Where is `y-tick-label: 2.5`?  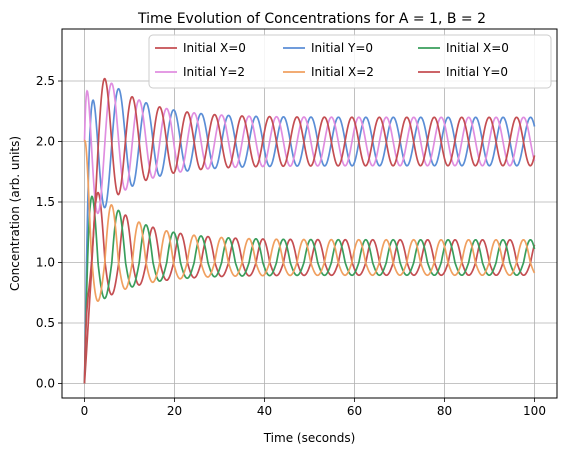 y-tick-label: 2.5 is located at coordinates (45, 81).